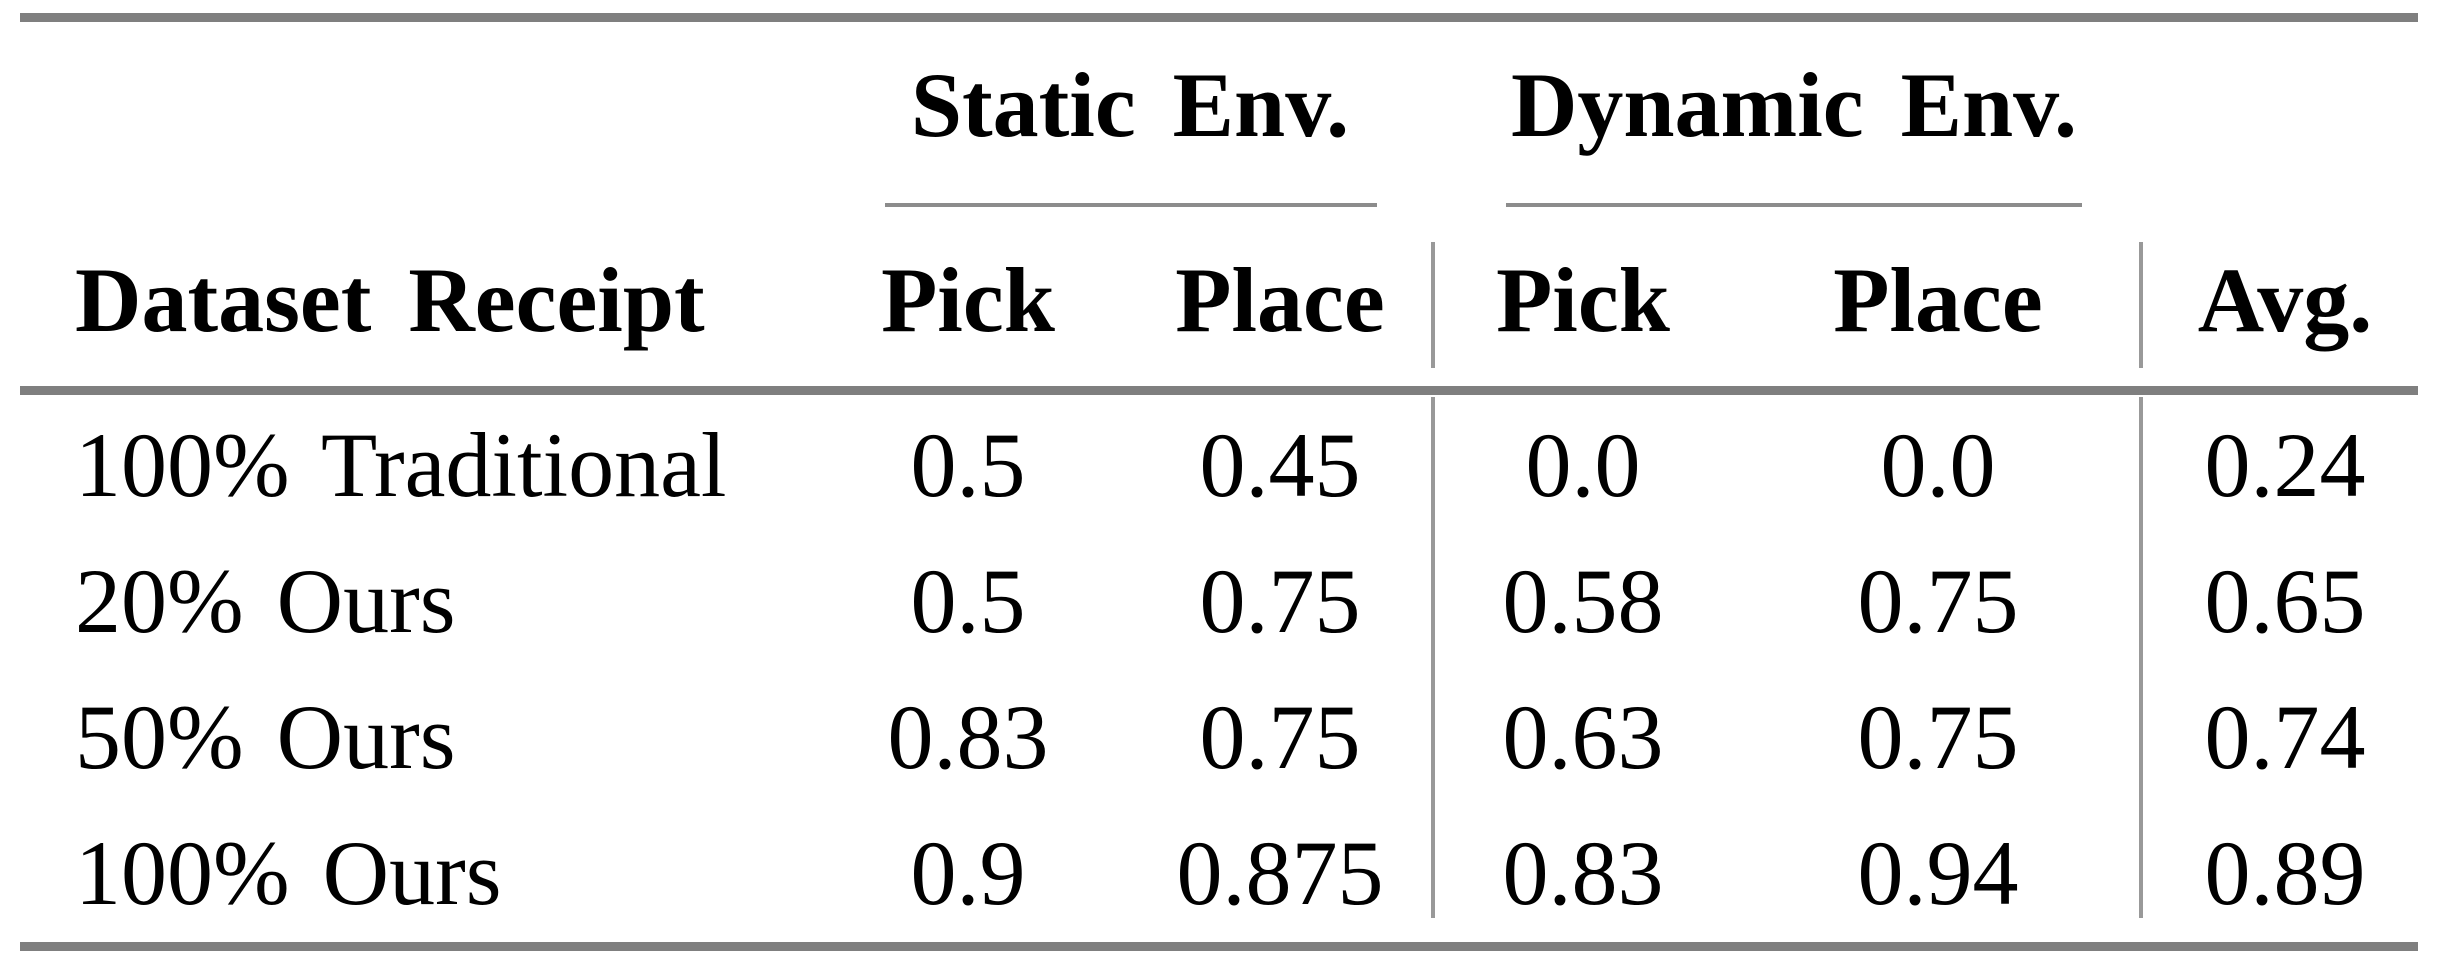 The image size is (2440, 966). What do you see at coordinates (1794, 205) in the screenshot?
I see `cmidrule-dynamic-env` at bounding box center [1794, 205].